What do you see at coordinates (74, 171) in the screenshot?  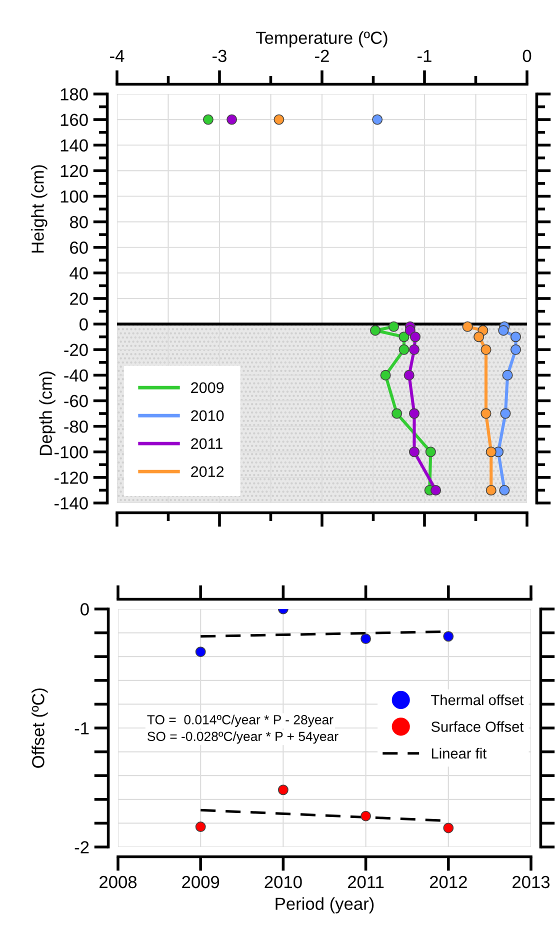 I see `y-tick-label: 120` at bounding box center [74, 171].